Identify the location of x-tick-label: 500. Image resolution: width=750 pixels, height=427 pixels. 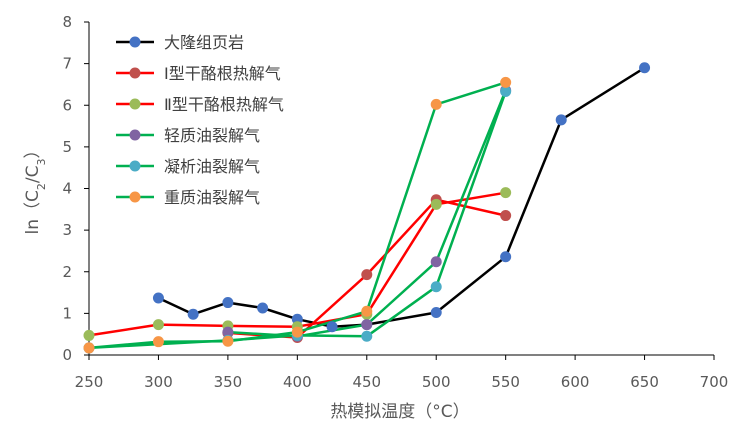
(436, 382).